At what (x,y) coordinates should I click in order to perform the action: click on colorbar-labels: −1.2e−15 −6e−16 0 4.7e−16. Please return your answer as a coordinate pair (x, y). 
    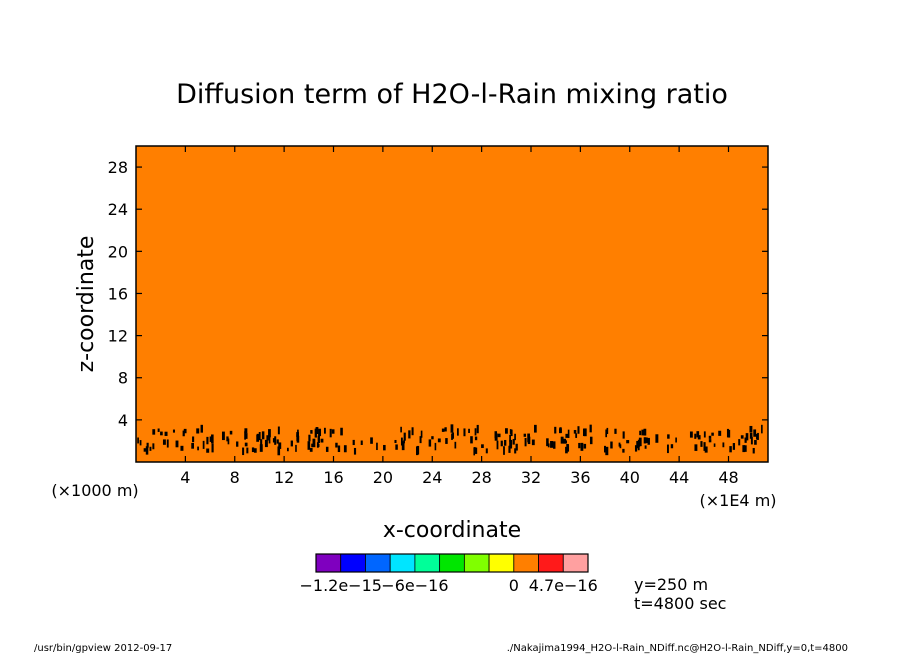
    Looking at the image, I should click on (448, 585).